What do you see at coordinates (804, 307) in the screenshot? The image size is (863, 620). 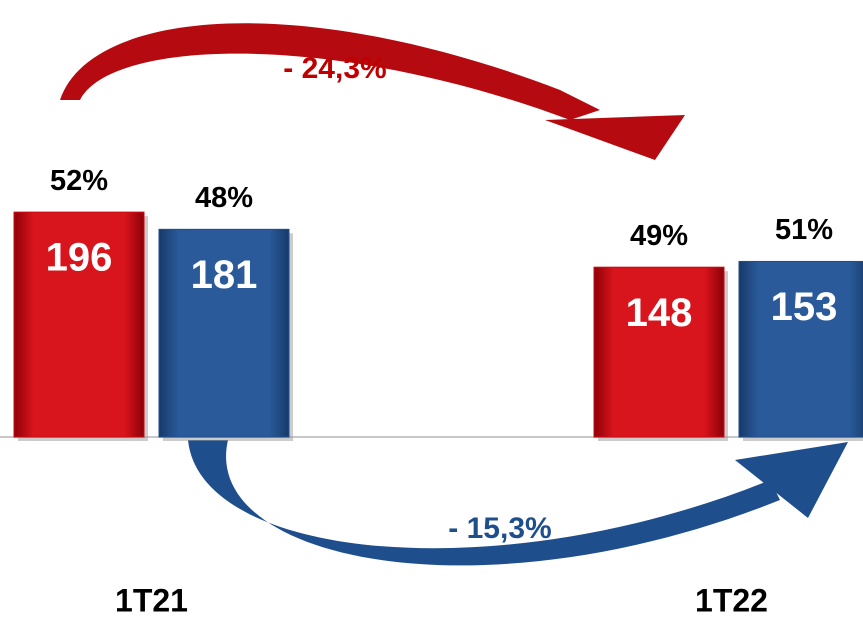 I see `value-label: 153` at bounding box center [804, 307].